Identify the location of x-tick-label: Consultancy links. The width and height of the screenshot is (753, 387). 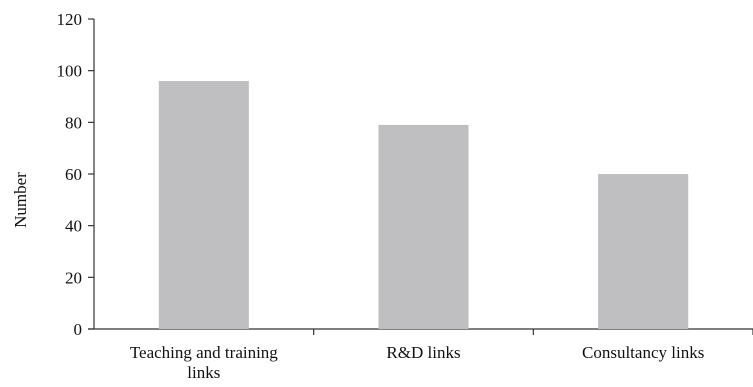
(643, 352).